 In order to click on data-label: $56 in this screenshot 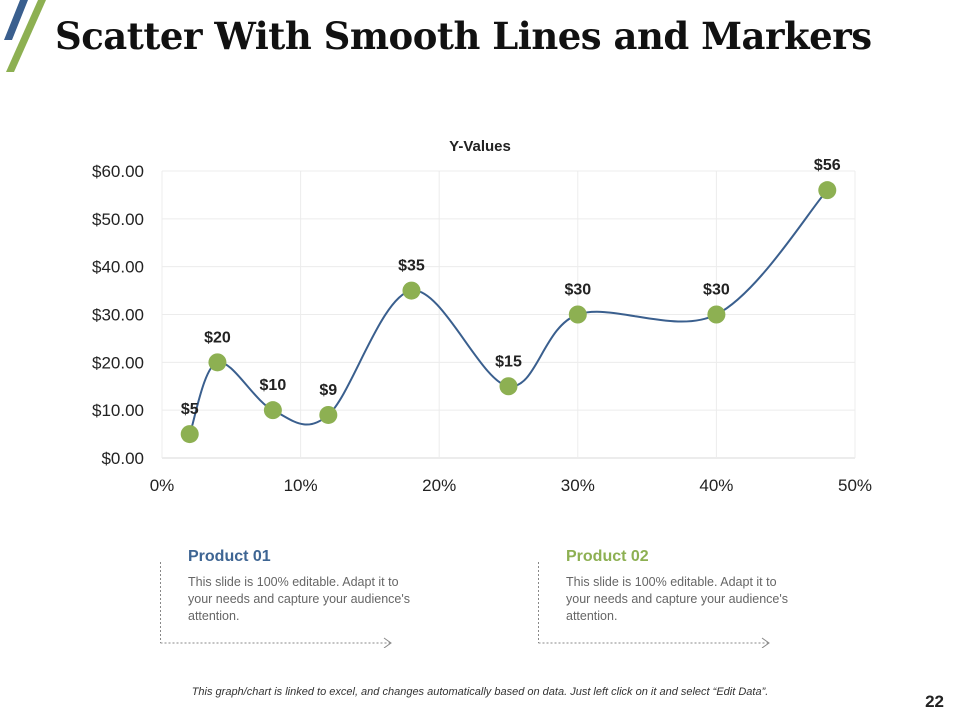, I will do `click(827, 165)`.